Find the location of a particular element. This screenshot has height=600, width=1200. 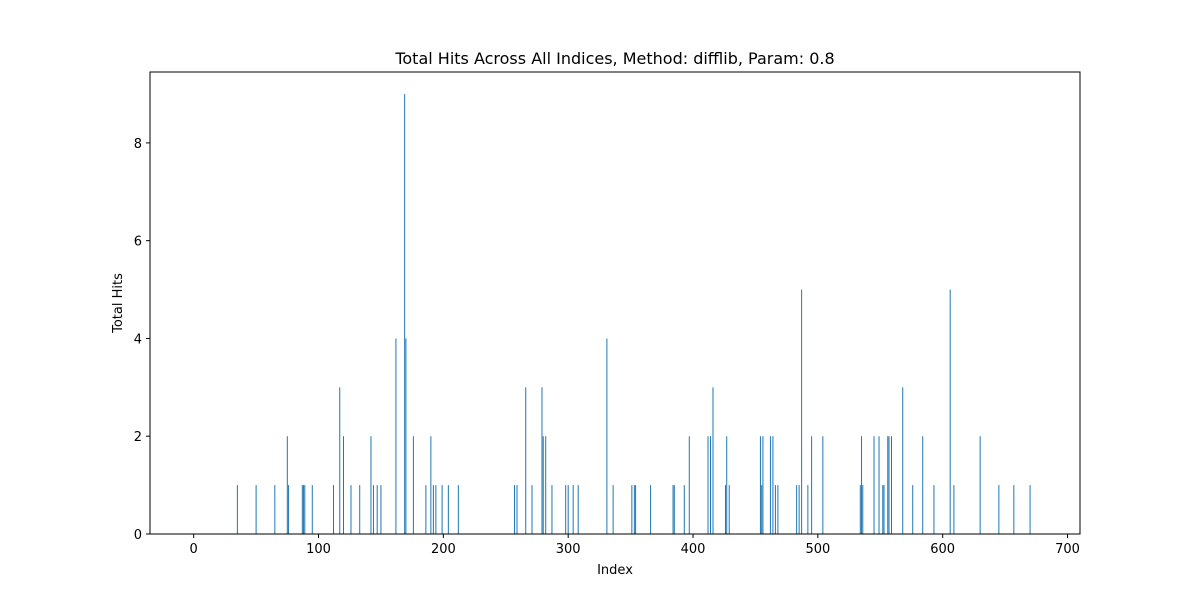

x-tick-label: 200 is located at coordinates (443, 549).